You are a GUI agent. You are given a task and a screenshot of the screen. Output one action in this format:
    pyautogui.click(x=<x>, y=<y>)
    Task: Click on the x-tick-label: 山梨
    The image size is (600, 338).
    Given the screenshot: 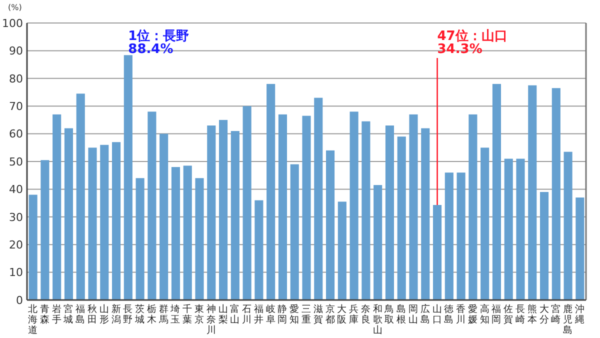 What is the action you would take?
    pyautogui.click(x=223, y=314)
    